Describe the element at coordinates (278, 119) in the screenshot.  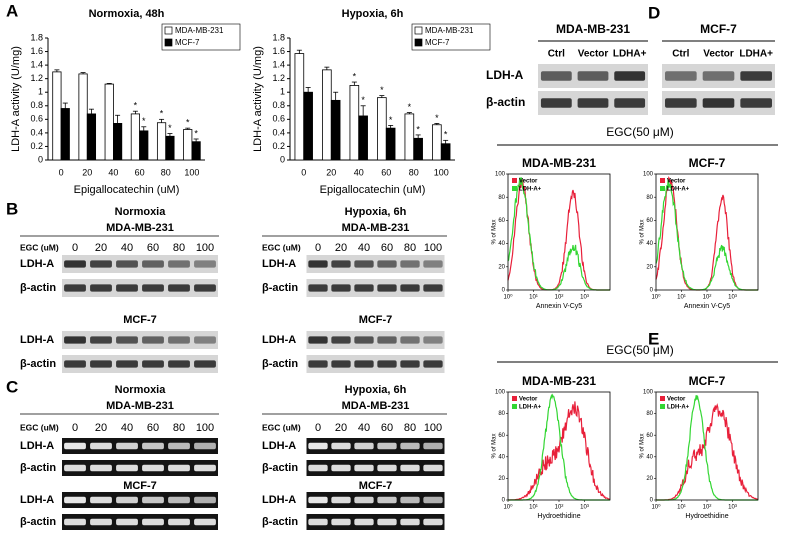
I see `y-tick-label: 0.6` at that location.